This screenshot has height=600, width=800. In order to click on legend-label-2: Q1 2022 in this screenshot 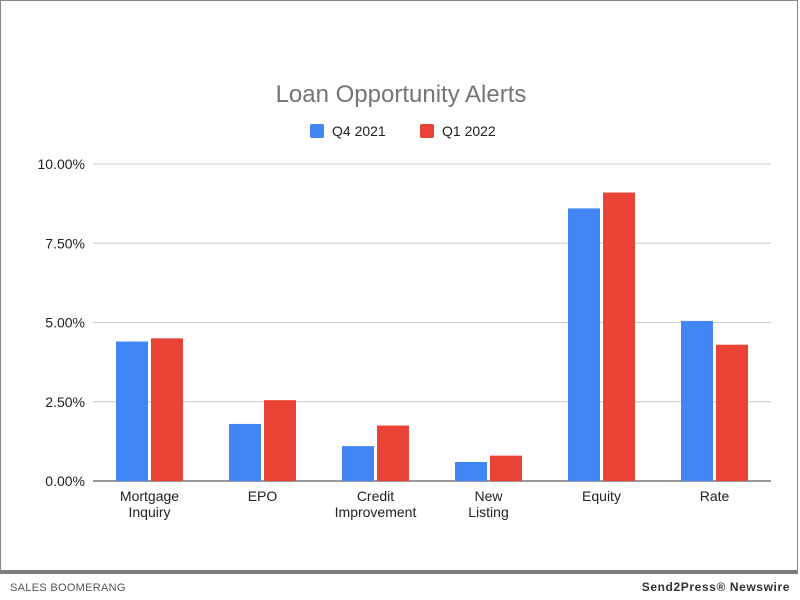, I will do `click(469, 131)`.